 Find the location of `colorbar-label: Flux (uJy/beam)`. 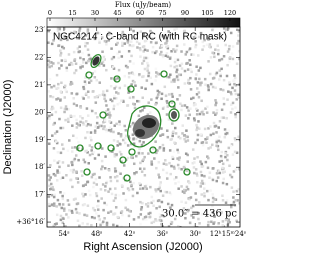

colorbar-label: Flux (uJy/beam) is located at coordinates (143, 5).